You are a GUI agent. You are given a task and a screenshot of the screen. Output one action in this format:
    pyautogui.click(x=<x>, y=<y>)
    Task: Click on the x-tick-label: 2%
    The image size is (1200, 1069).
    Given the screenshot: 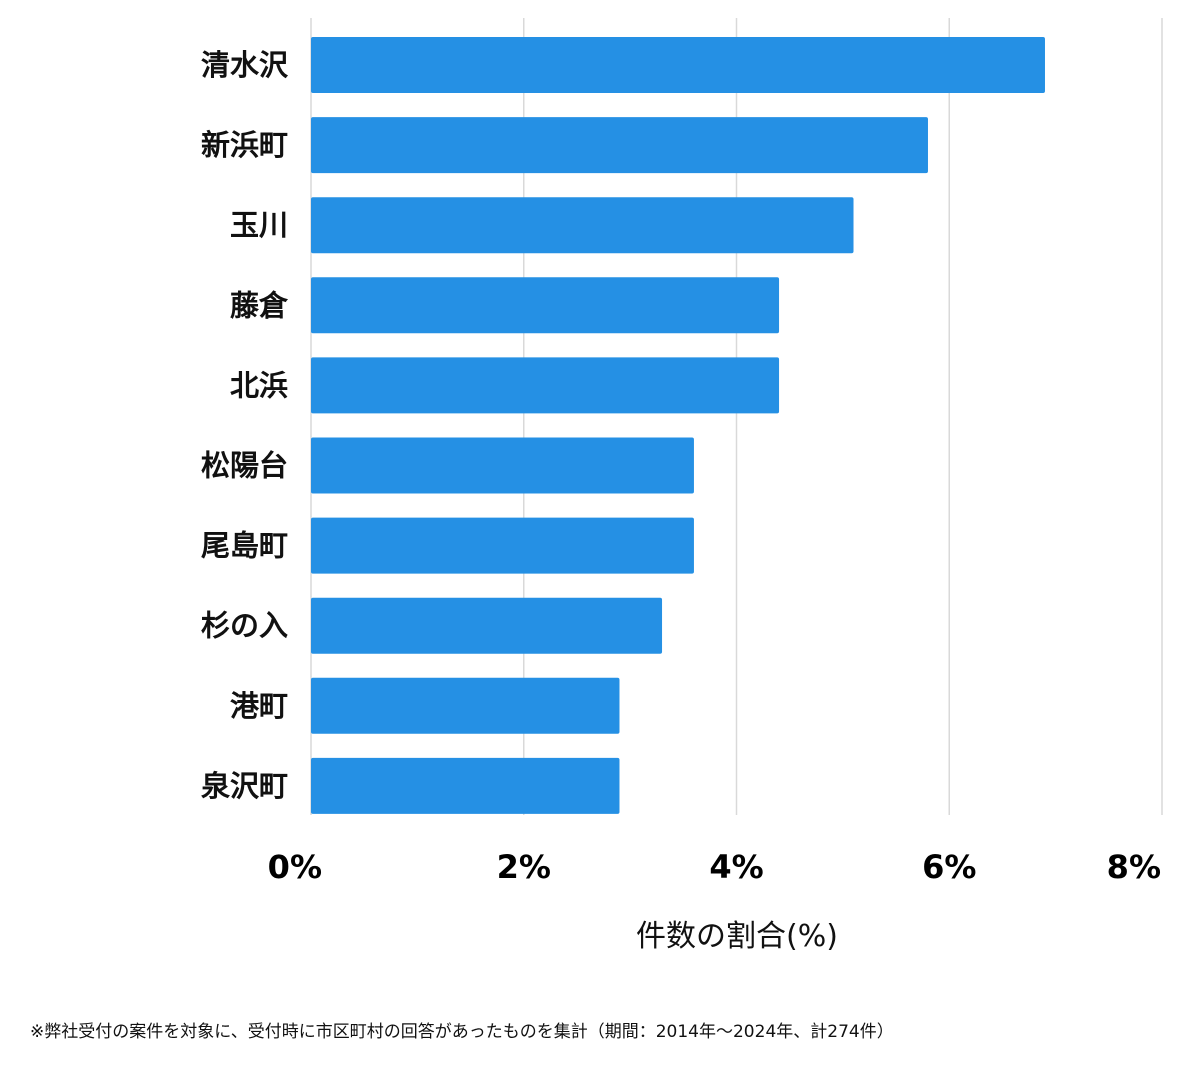 What is the action you would take?
    pyautogui.click(x=524, y=867)
    